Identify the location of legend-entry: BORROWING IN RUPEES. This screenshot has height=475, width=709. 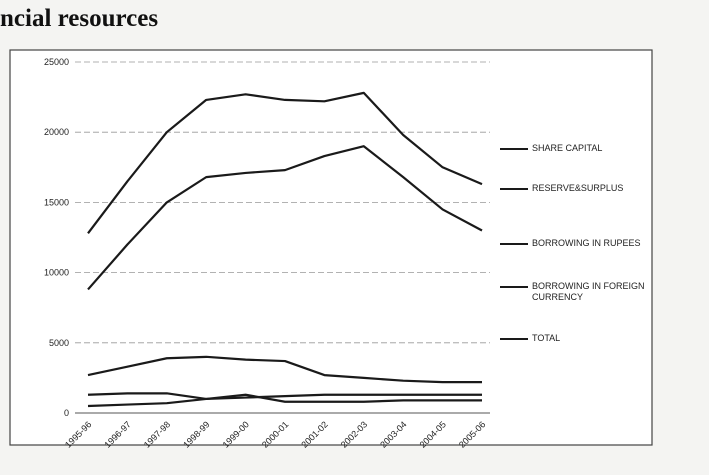
(586, 243).